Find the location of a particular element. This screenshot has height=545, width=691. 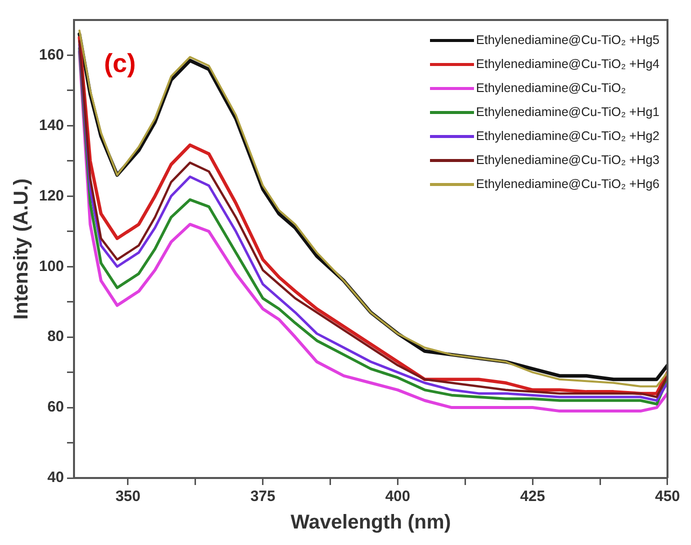

legend-label: Ethylenediamine@Cu-TiO₂ is located at coordinates (551, 88).